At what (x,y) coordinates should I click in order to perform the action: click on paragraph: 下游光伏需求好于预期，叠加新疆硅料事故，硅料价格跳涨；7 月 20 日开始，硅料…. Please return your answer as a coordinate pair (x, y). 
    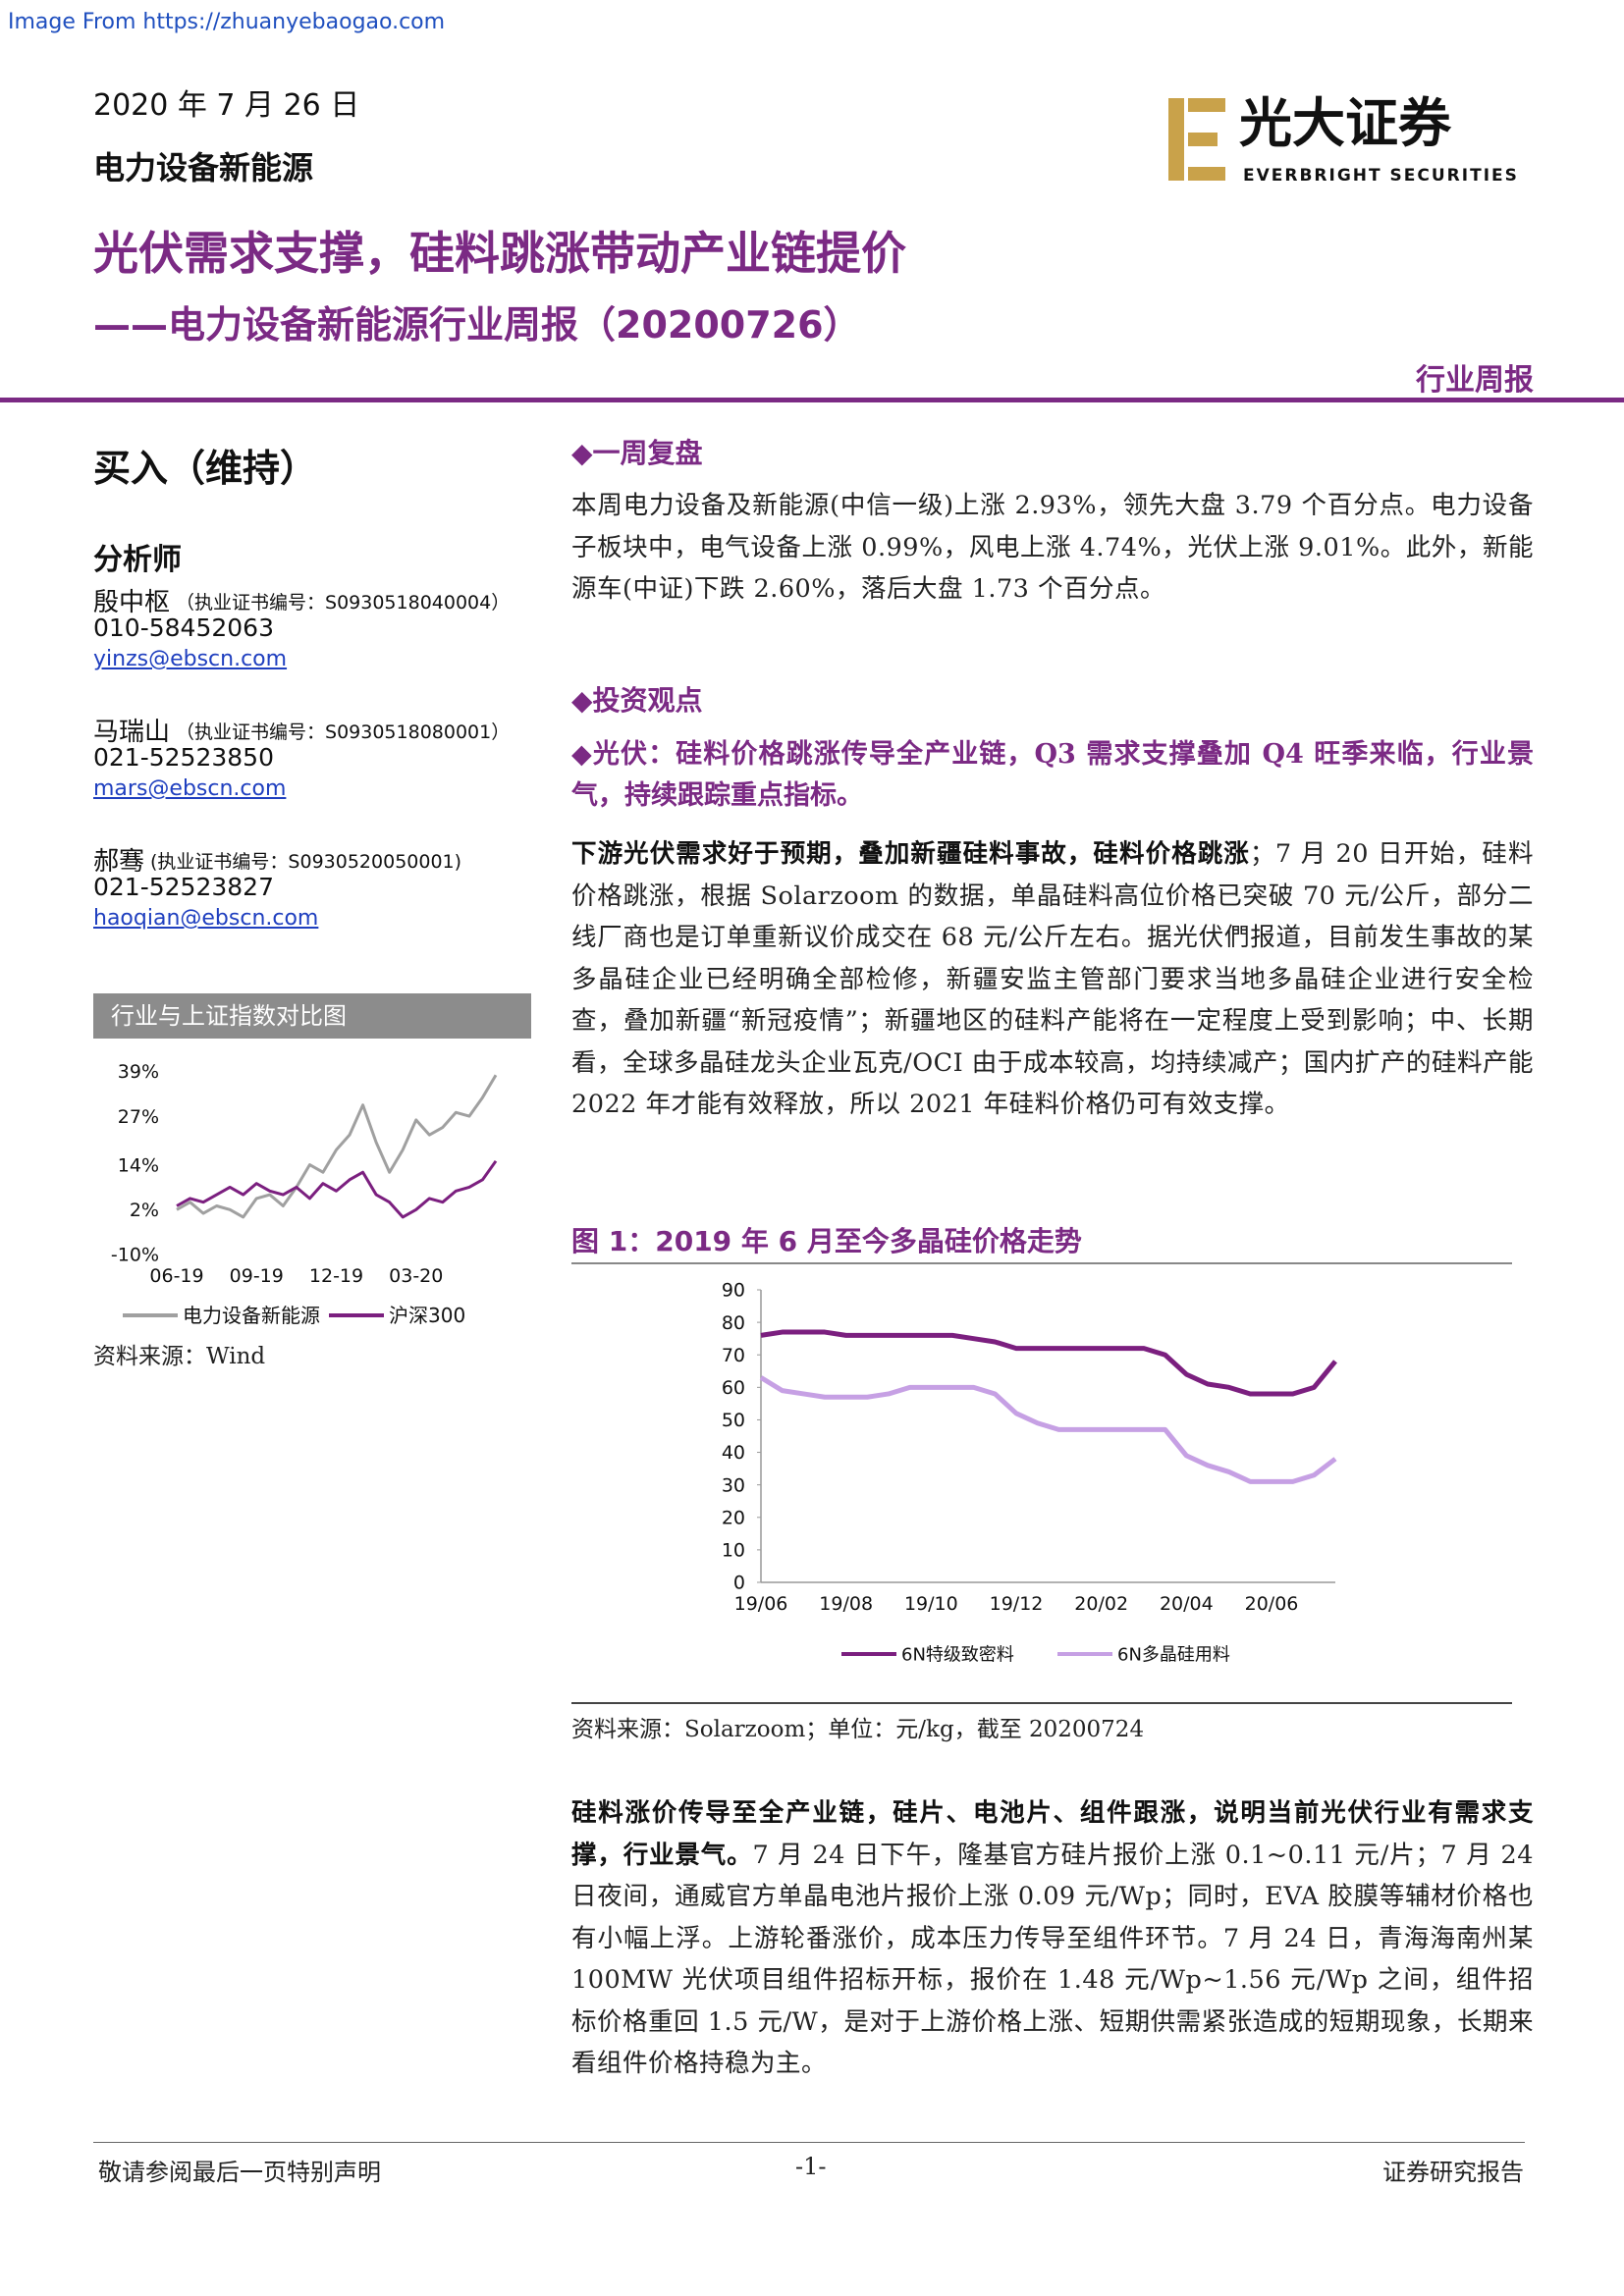
    Looking at the image, I should click on (1052, 980).